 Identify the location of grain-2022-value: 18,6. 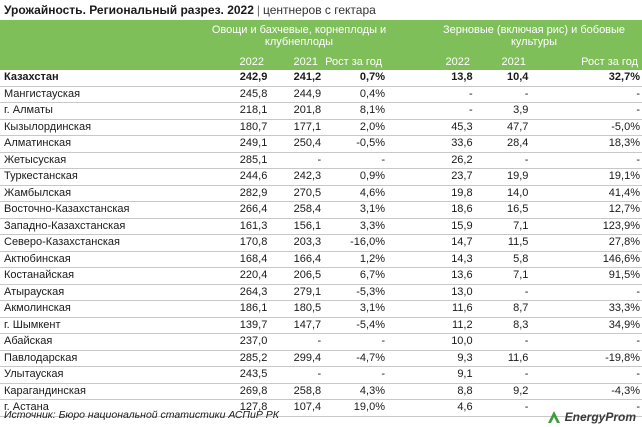
(429, 210).